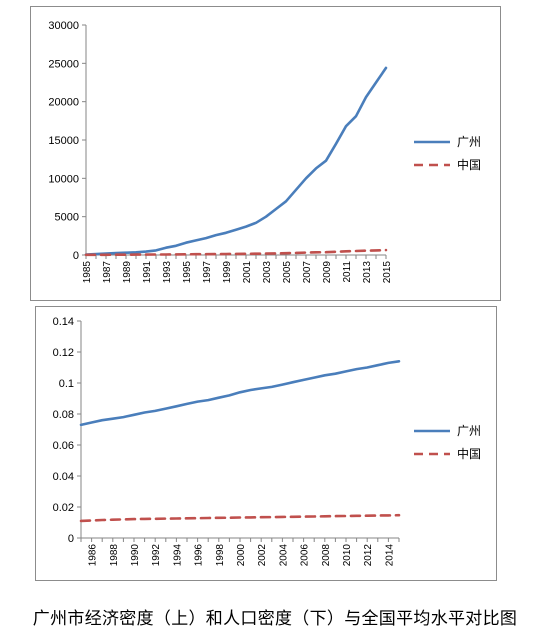 The width and height of the screenshot is (550, 641). What do you see at coordinates (67, 218) in the screenshot?
I see `y-tick-label: 5000` at bounding box center [67, 218].